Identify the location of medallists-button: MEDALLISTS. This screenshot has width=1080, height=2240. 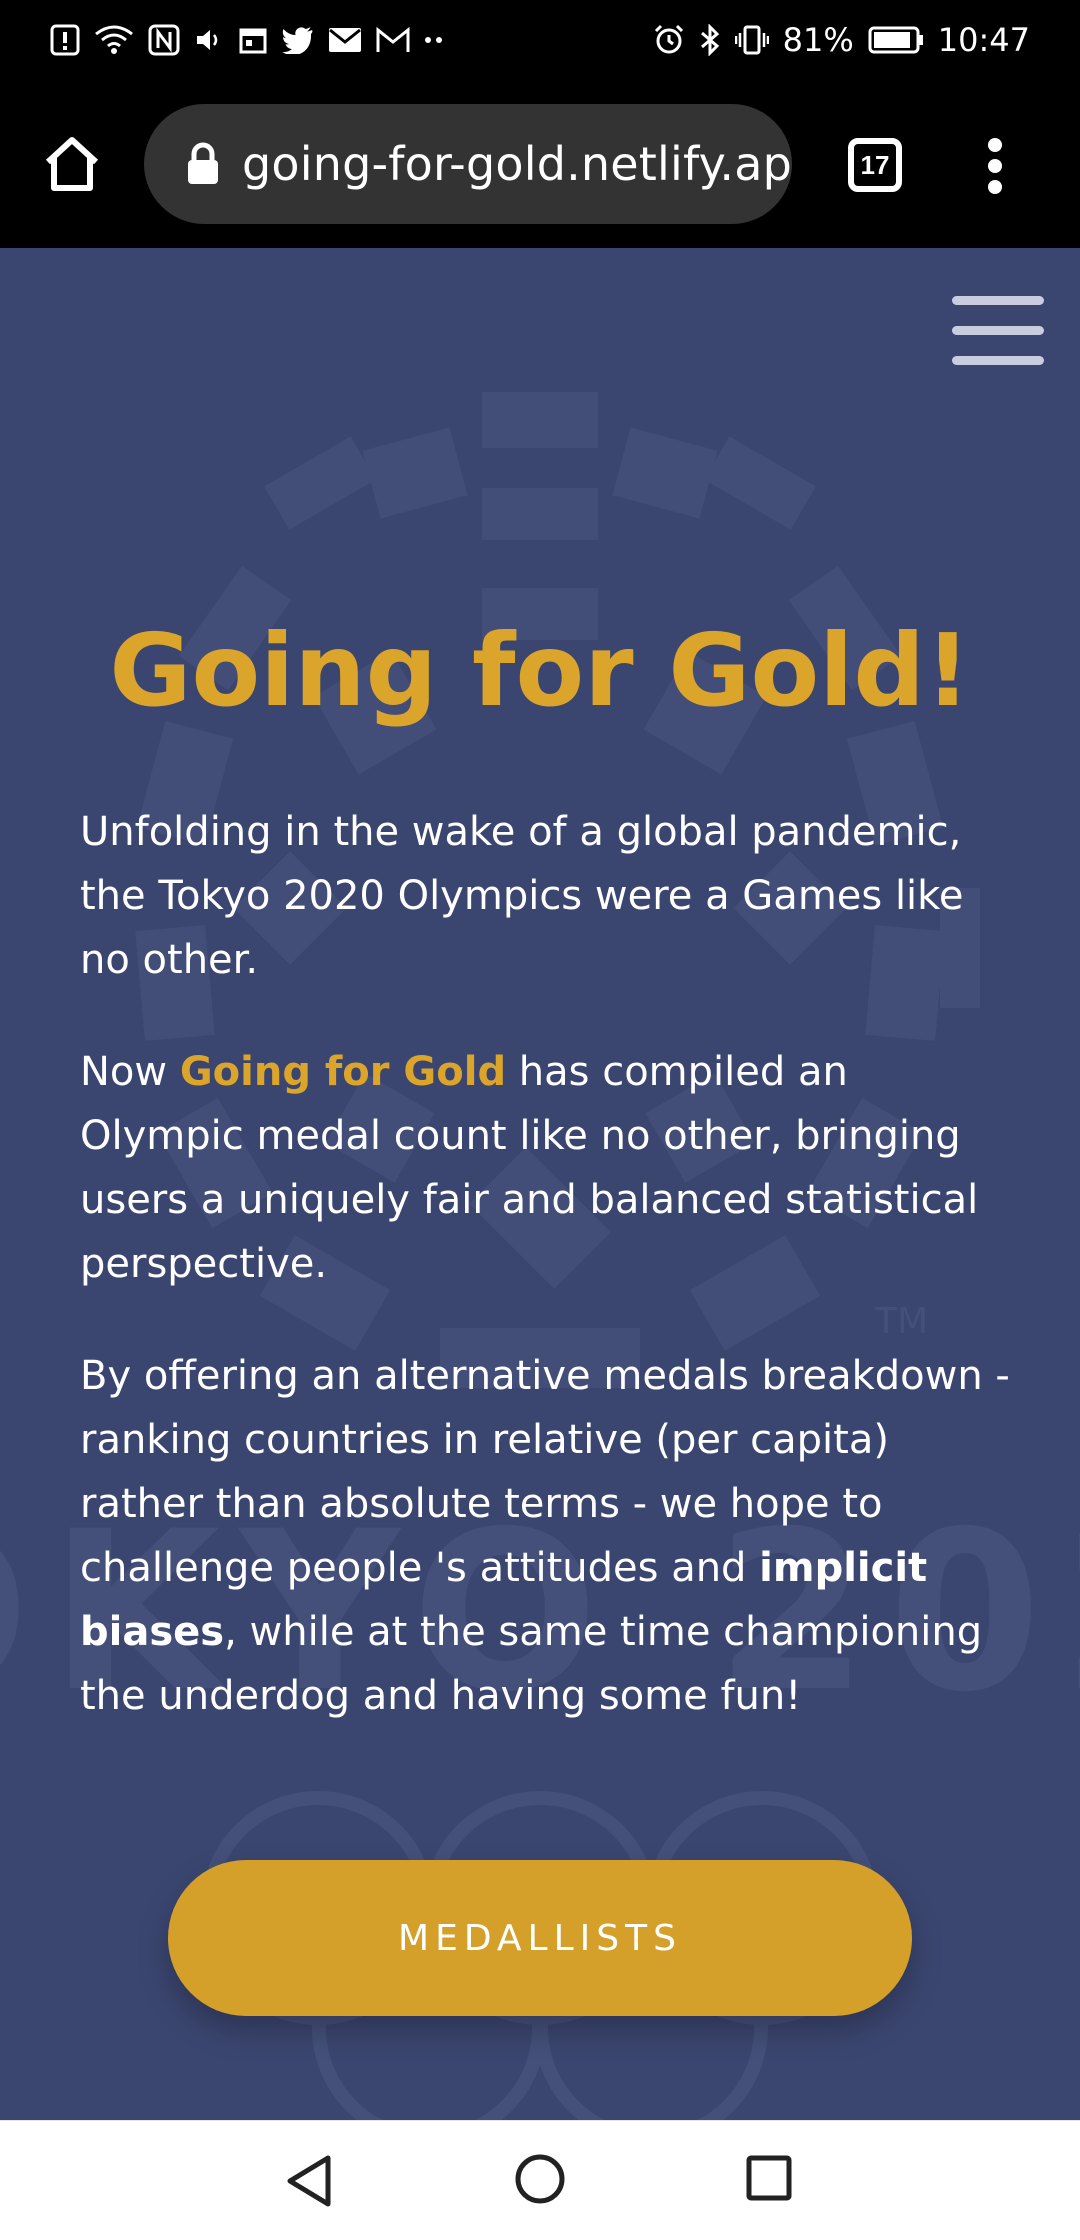
(540, 1938).